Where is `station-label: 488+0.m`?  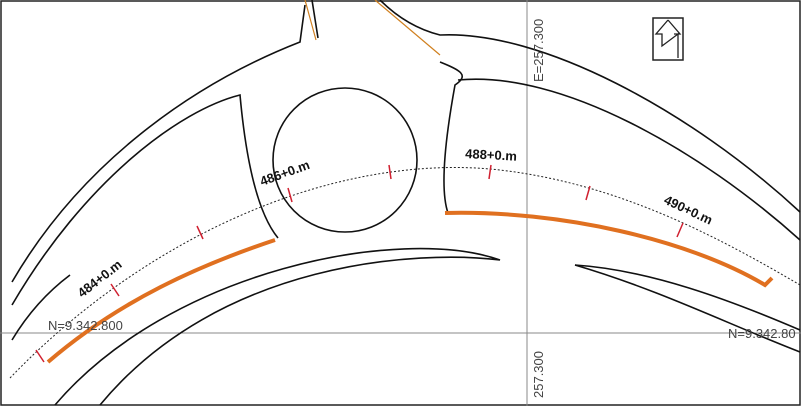
station-label: 488+0.m is located at coordinates (491, 155).